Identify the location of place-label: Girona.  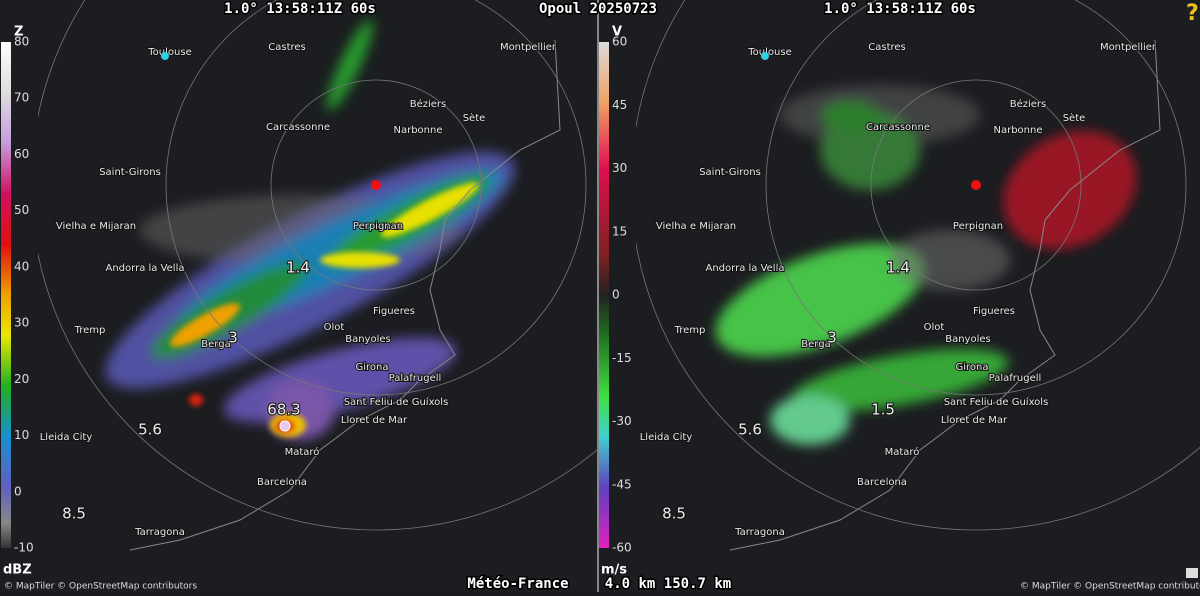
(971, 367).